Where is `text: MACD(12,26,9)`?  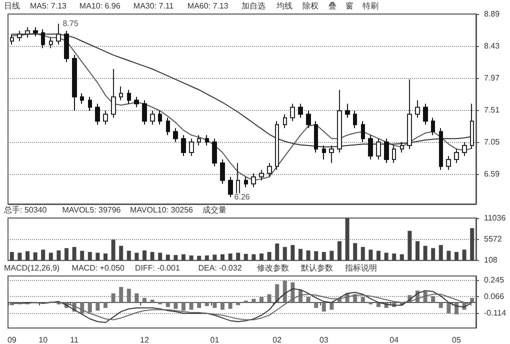 text: MACD(12,26,9) is located at coordinates (32, 268).